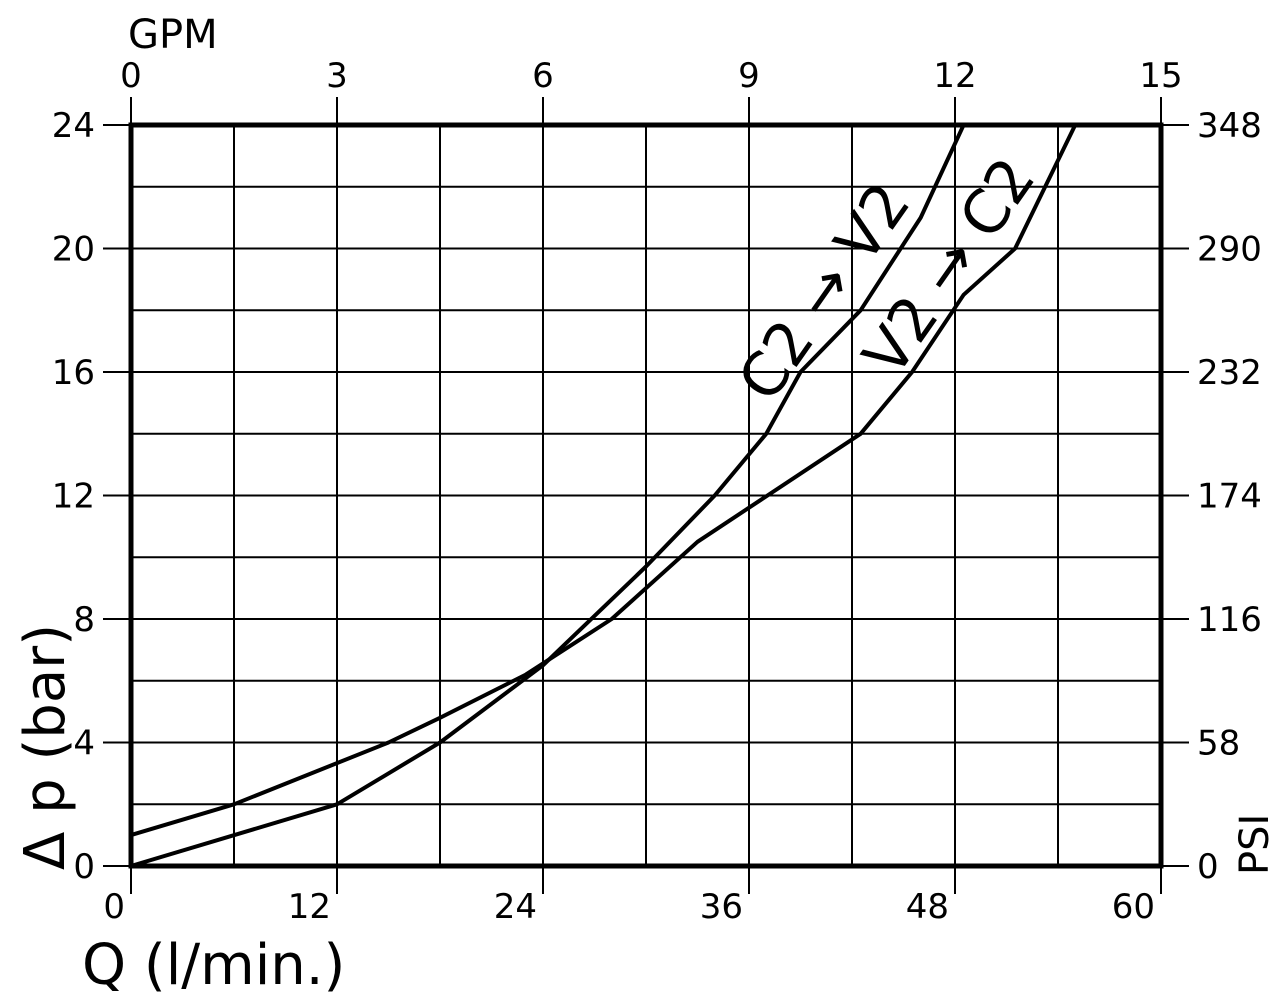 The image size is (1284, 998). I want to click on y-tick-label: 20, so click(73, 250).